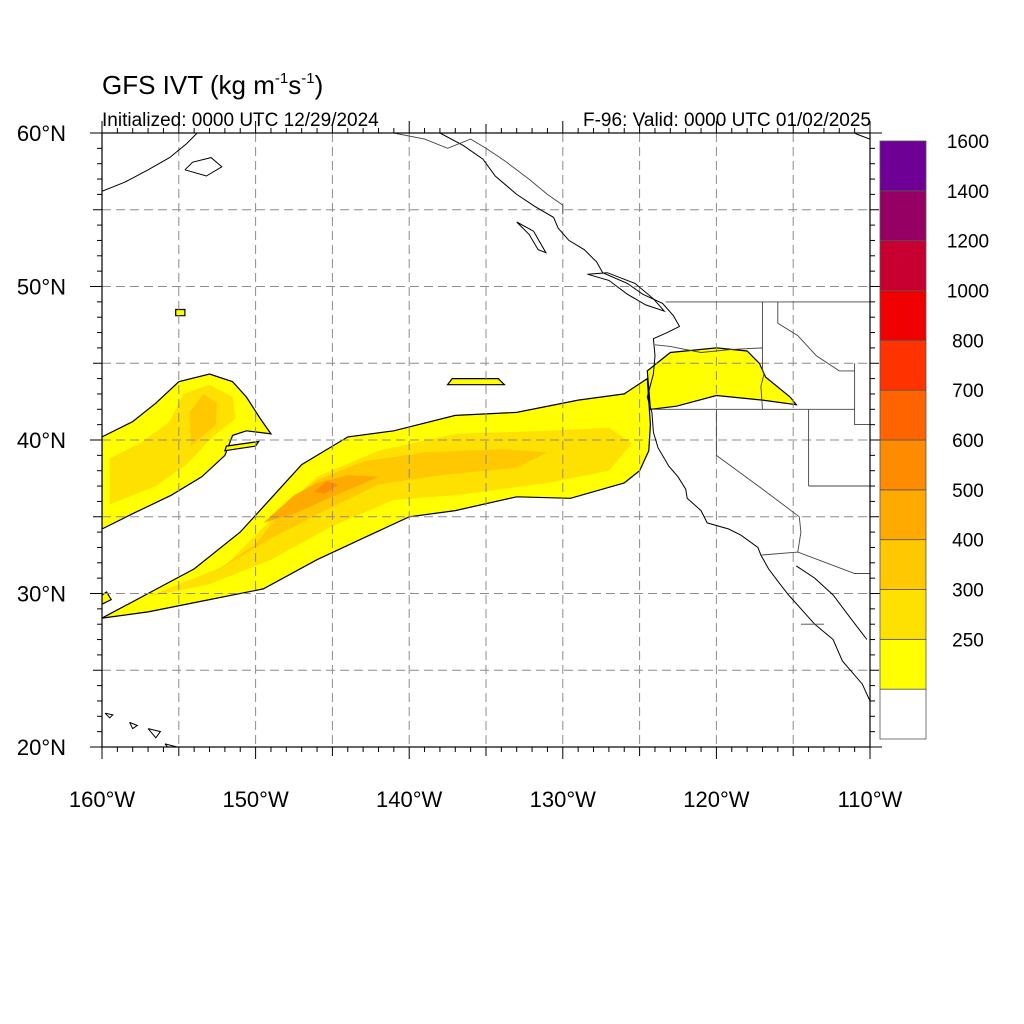  What do you see at coordinates (757, 463) in the screenshot?
I see `california-nevada-border` at bounding box center [757, 463].